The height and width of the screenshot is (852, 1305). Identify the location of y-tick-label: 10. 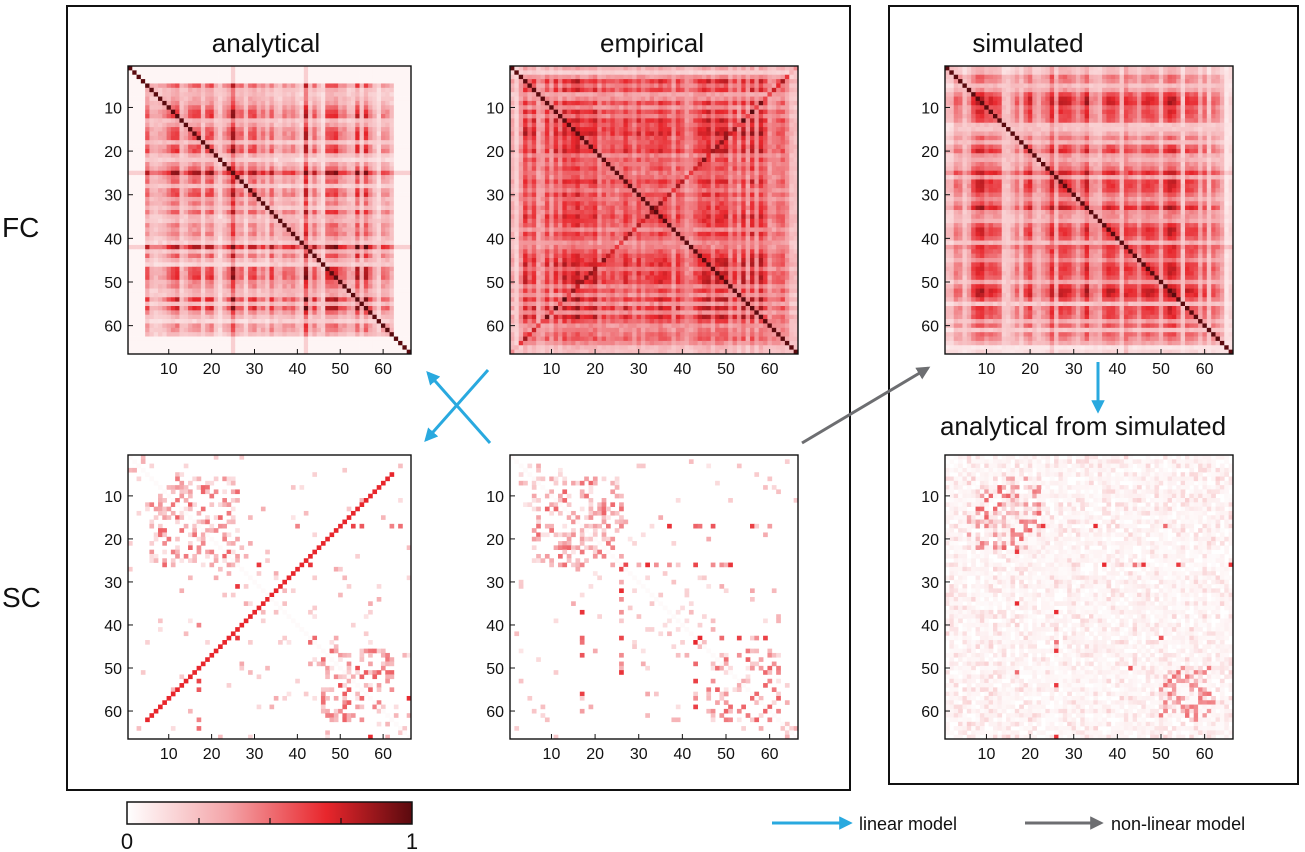
(113, 108).